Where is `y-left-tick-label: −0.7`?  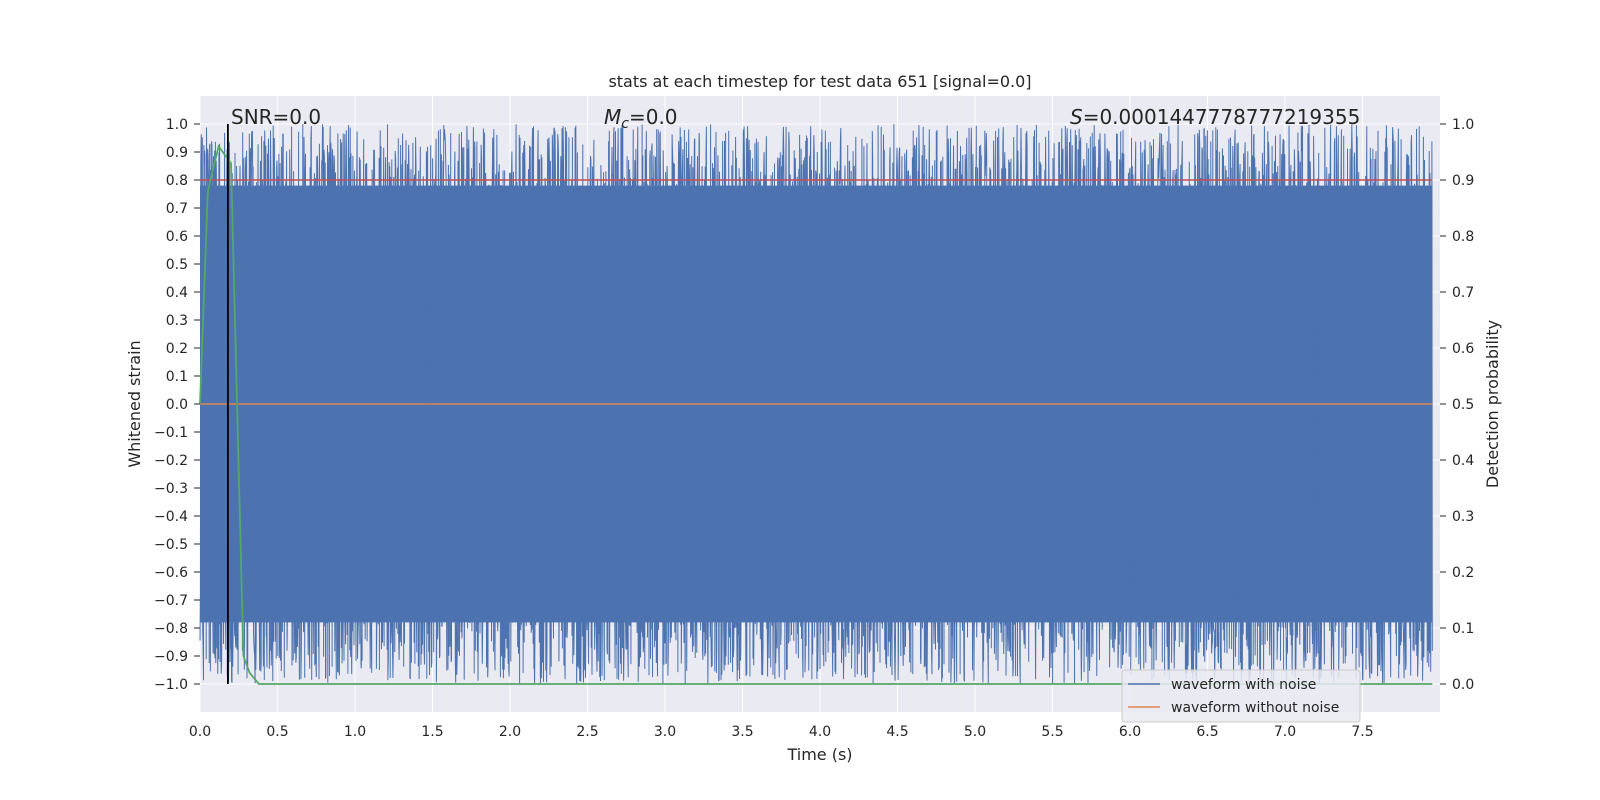
y-left-tick-label: −0.7 is located at coordinates (171, 601).